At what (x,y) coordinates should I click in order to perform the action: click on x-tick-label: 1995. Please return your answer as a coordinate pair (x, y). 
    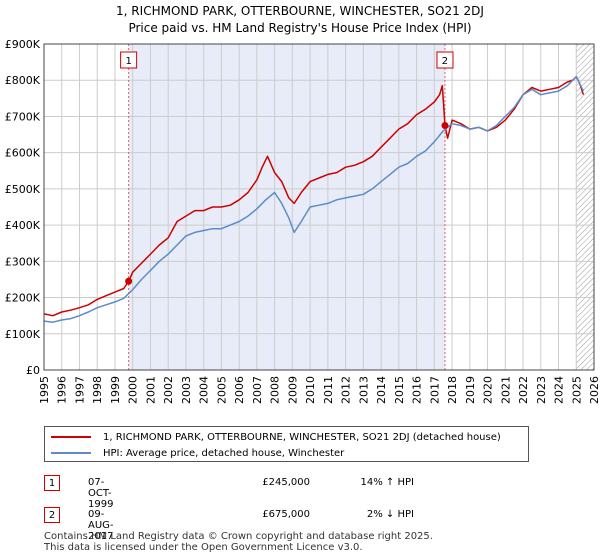
    Looking at the image, I should click on (44, 390).